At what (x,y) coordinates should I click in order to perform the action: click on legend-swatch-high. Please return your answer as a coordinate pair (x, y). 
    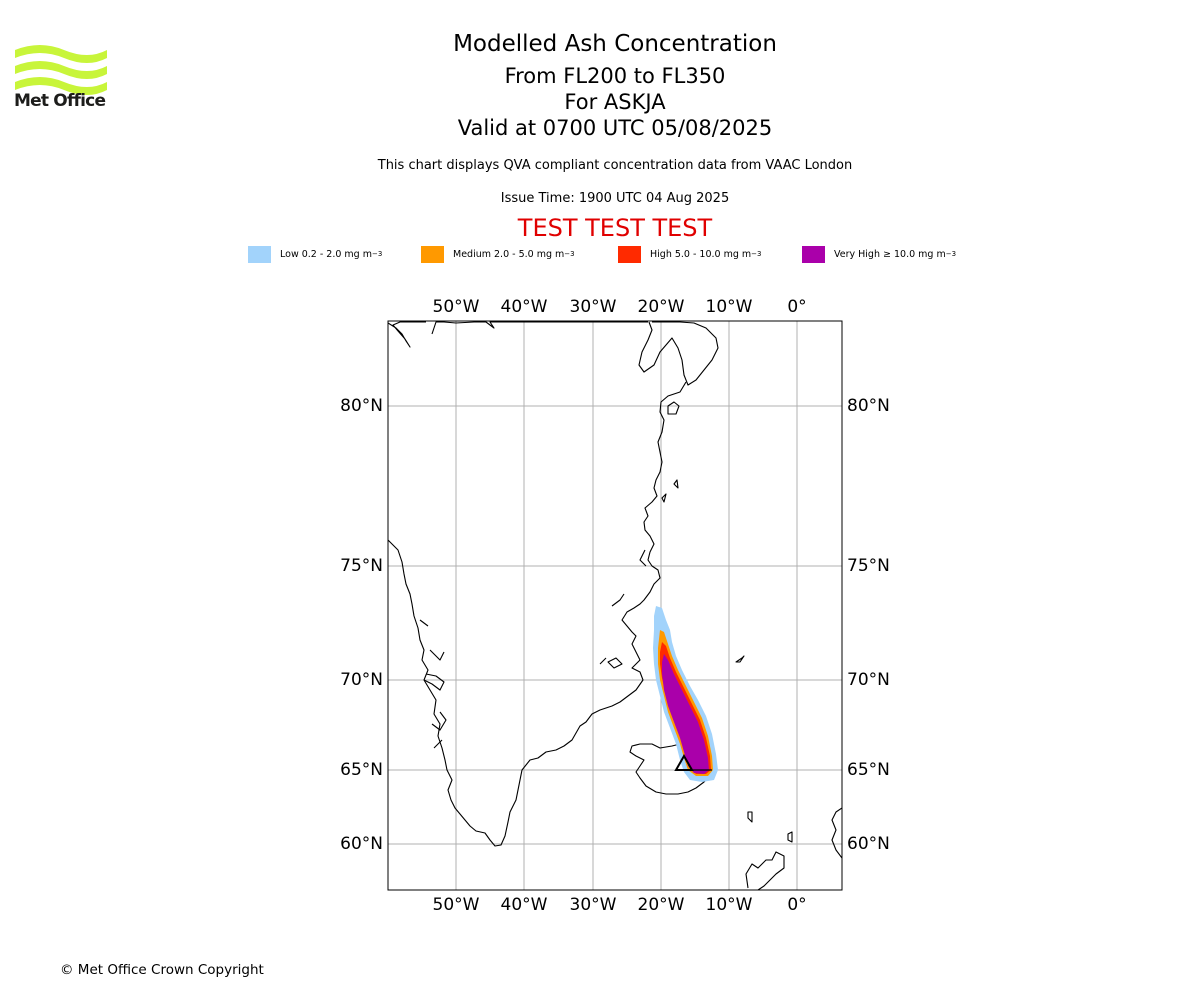
    Looking at the image, I should click on (629, 254).